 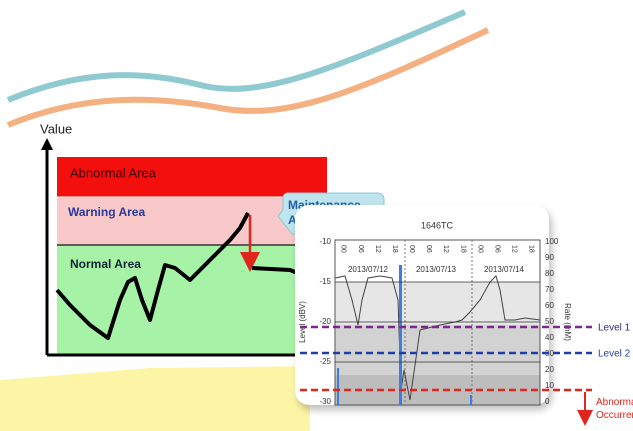 I want to click on level-label: Level 2, so click(x=614, y=354).